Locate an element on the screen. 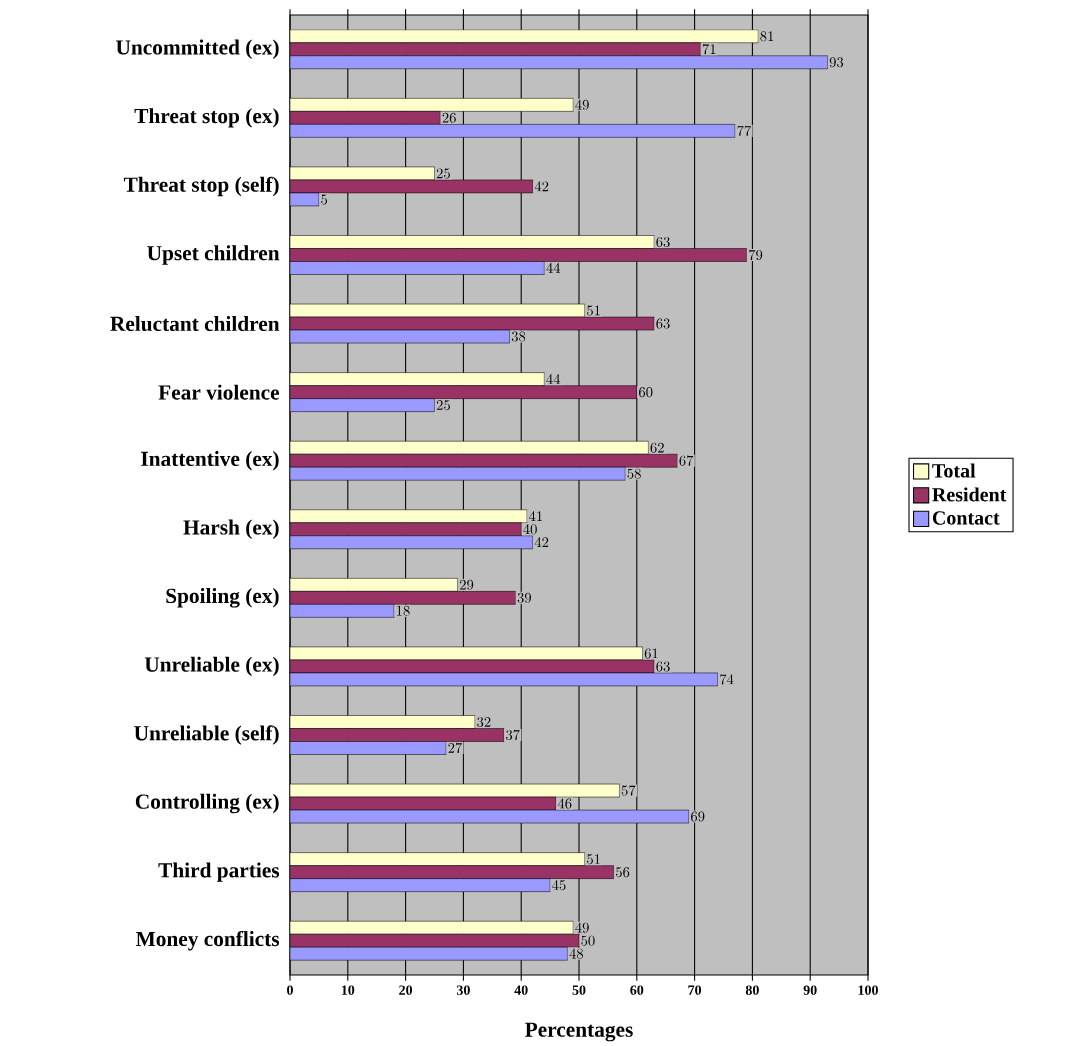  x-axis-title: Percentages is located at coordinates (579, 1032).